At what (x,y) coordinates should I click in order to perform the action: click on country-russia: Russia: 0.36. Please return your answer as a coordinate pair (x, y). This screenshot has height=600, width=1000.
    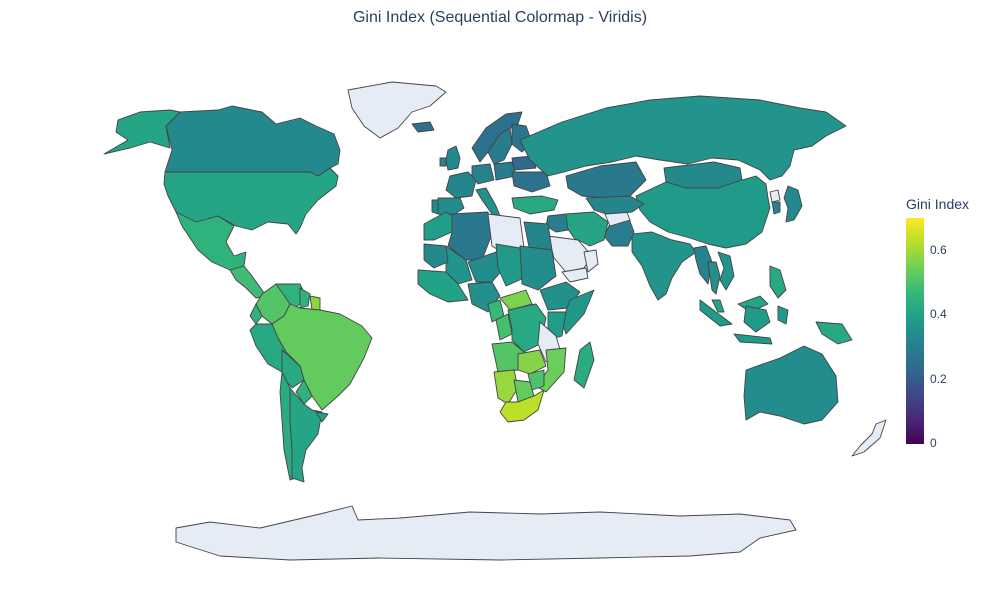
    Looking at the image, I should click on (683, 138).